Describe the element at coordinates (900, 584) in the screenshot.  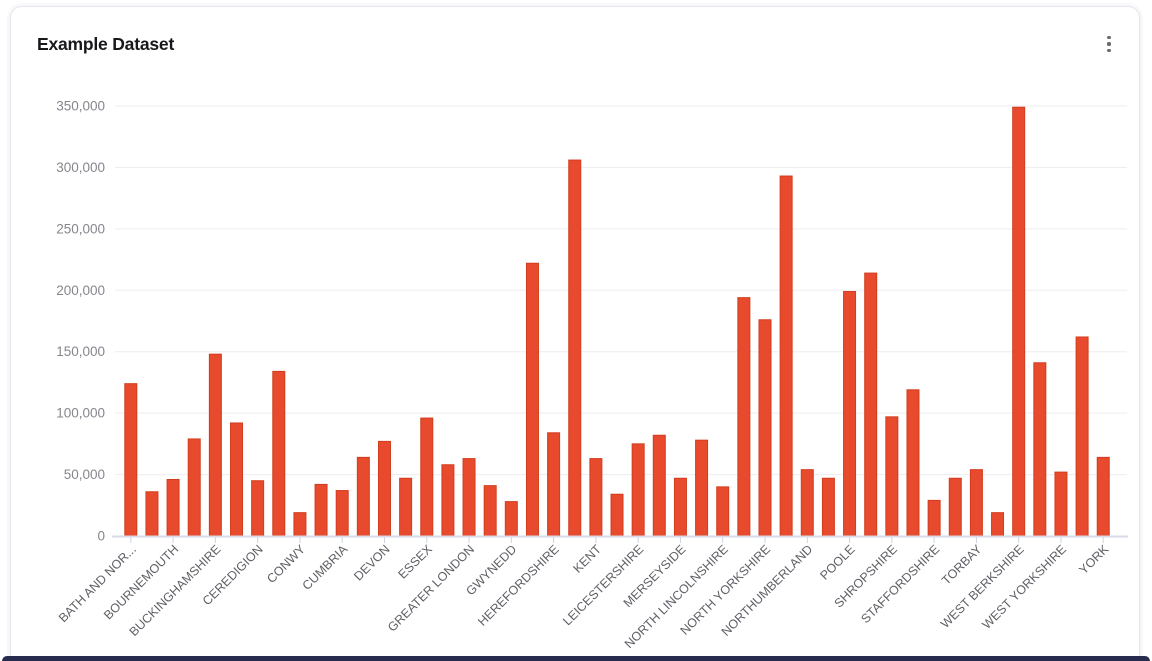
I see `x-axis-tick-label: STAFFORDSHIRE` at that location.